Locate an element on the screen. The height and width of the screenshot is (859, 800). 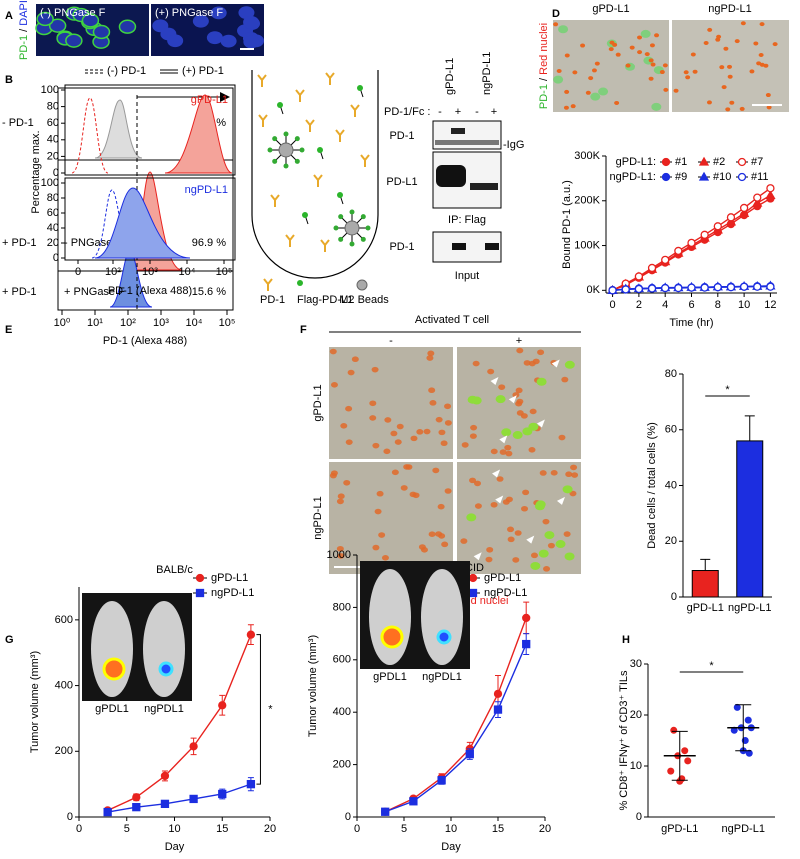
x-tick-label: gPD-L1 is located at coordinates (705, 608).